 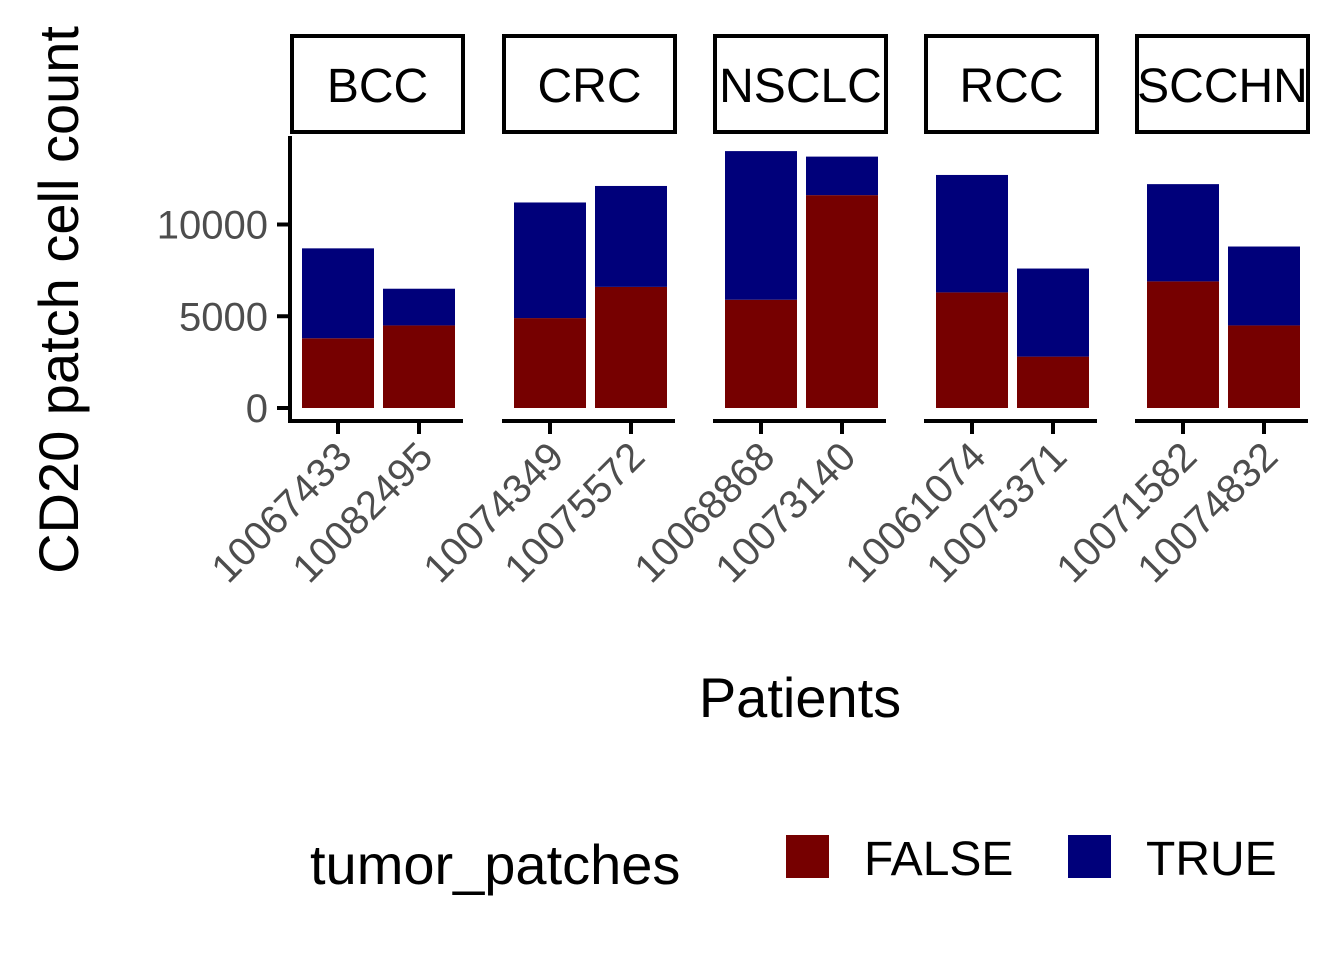 I want to click on y-tick-label: 5000, so click(x=223, y=317).